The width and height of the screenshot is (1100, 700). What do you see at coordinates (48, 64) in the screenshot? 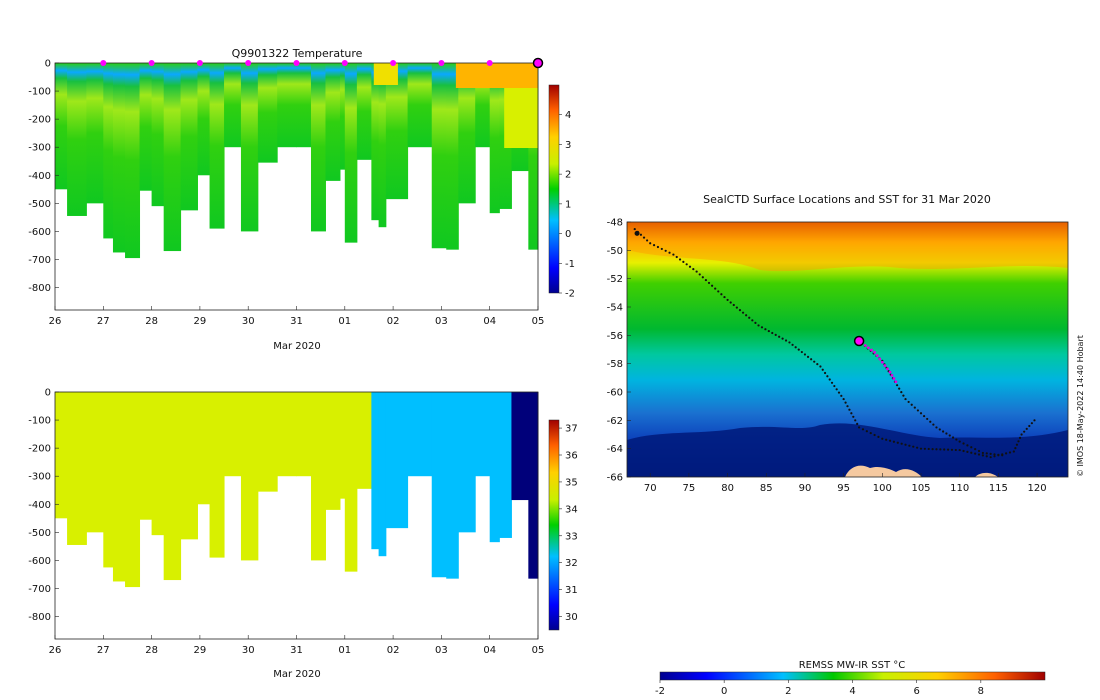
I see `y-tick-label: 0` at bounding box center [48, 64].